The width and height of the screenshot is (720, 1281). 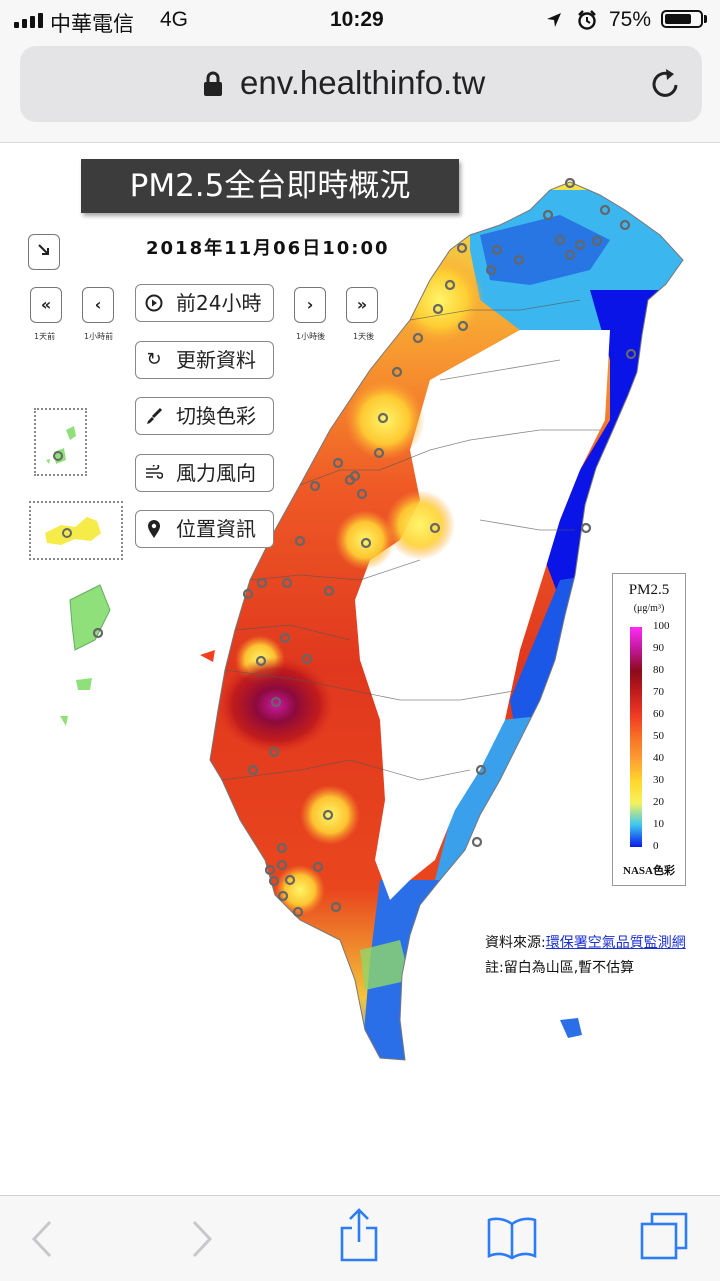 I want to click on day-back-label: 1天前, so click(x=45, y=336).